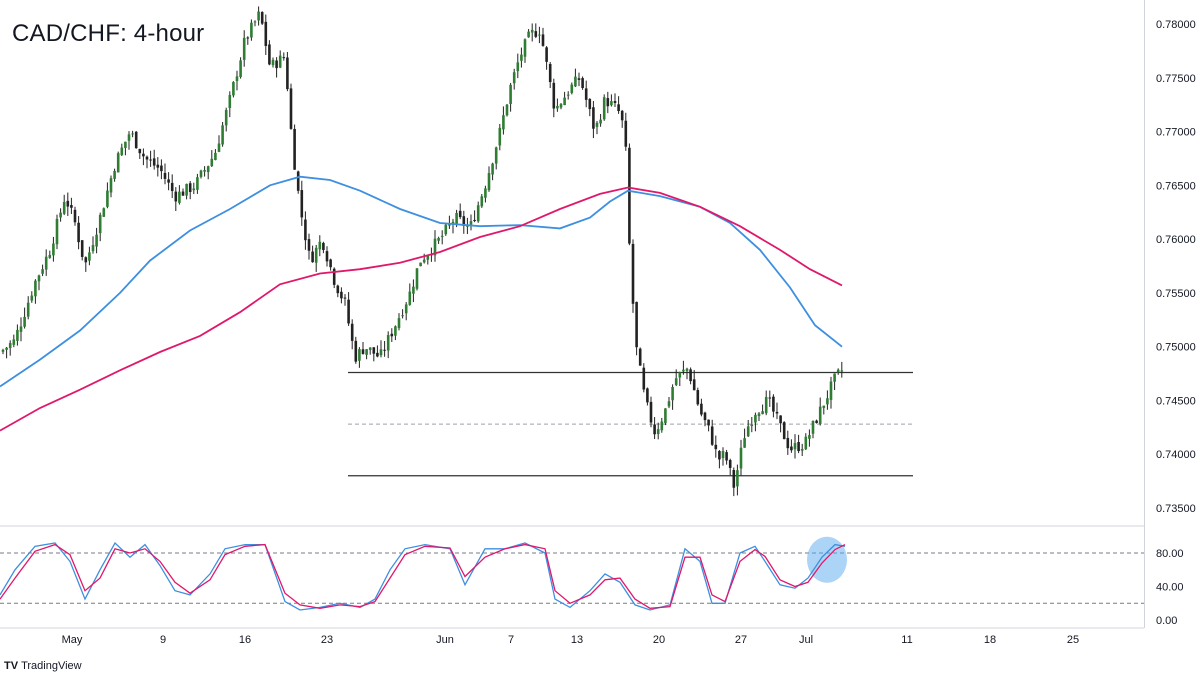 This screenshot has width=1200, height=680. What do you see at coordinates (445, 640) in the screenshot?
I see `x-tick-label: Jun` at bounding box center [445, 640].